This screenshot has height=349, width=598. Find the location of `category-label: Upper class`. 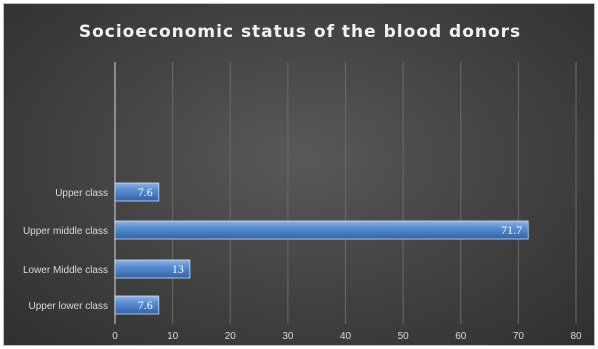

category-label: Upper class is located at coordinates (81, 193).